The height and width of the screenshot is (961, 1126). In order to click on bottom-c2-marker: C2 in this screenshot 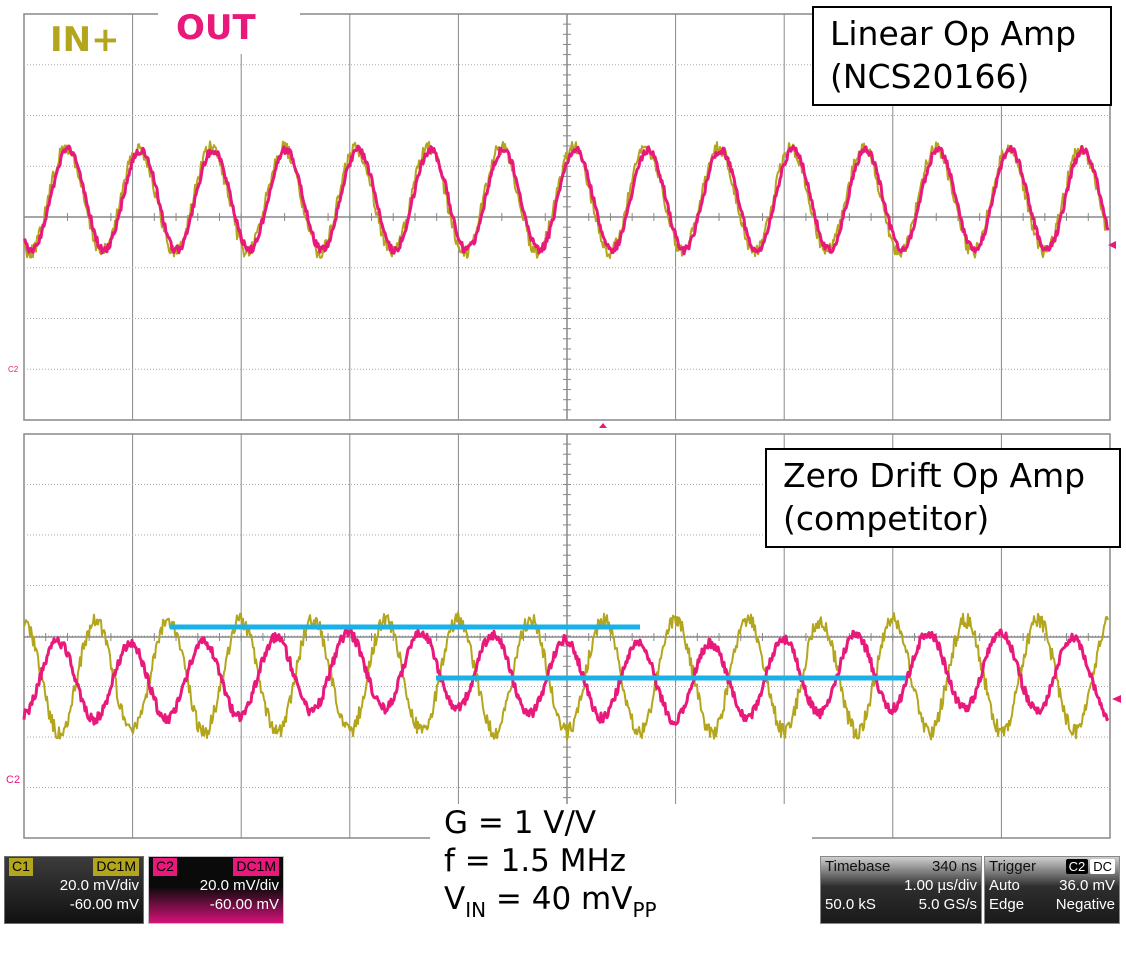, I will do `click(13, 780)`.